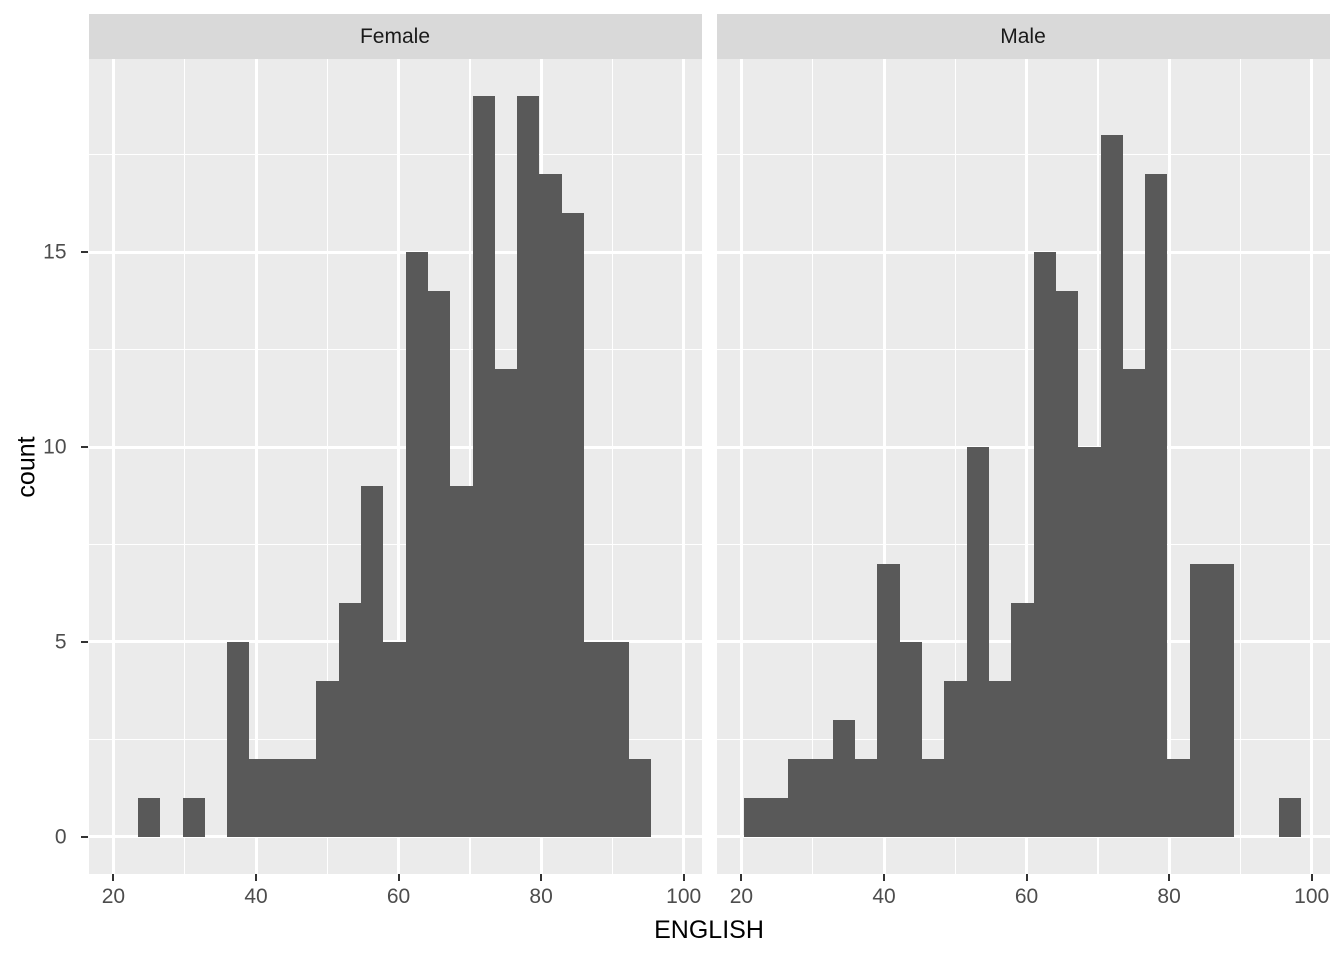 This screenshot has width=1344, height=960. I want to click on y-tick-label: 0, so click(60, 837).